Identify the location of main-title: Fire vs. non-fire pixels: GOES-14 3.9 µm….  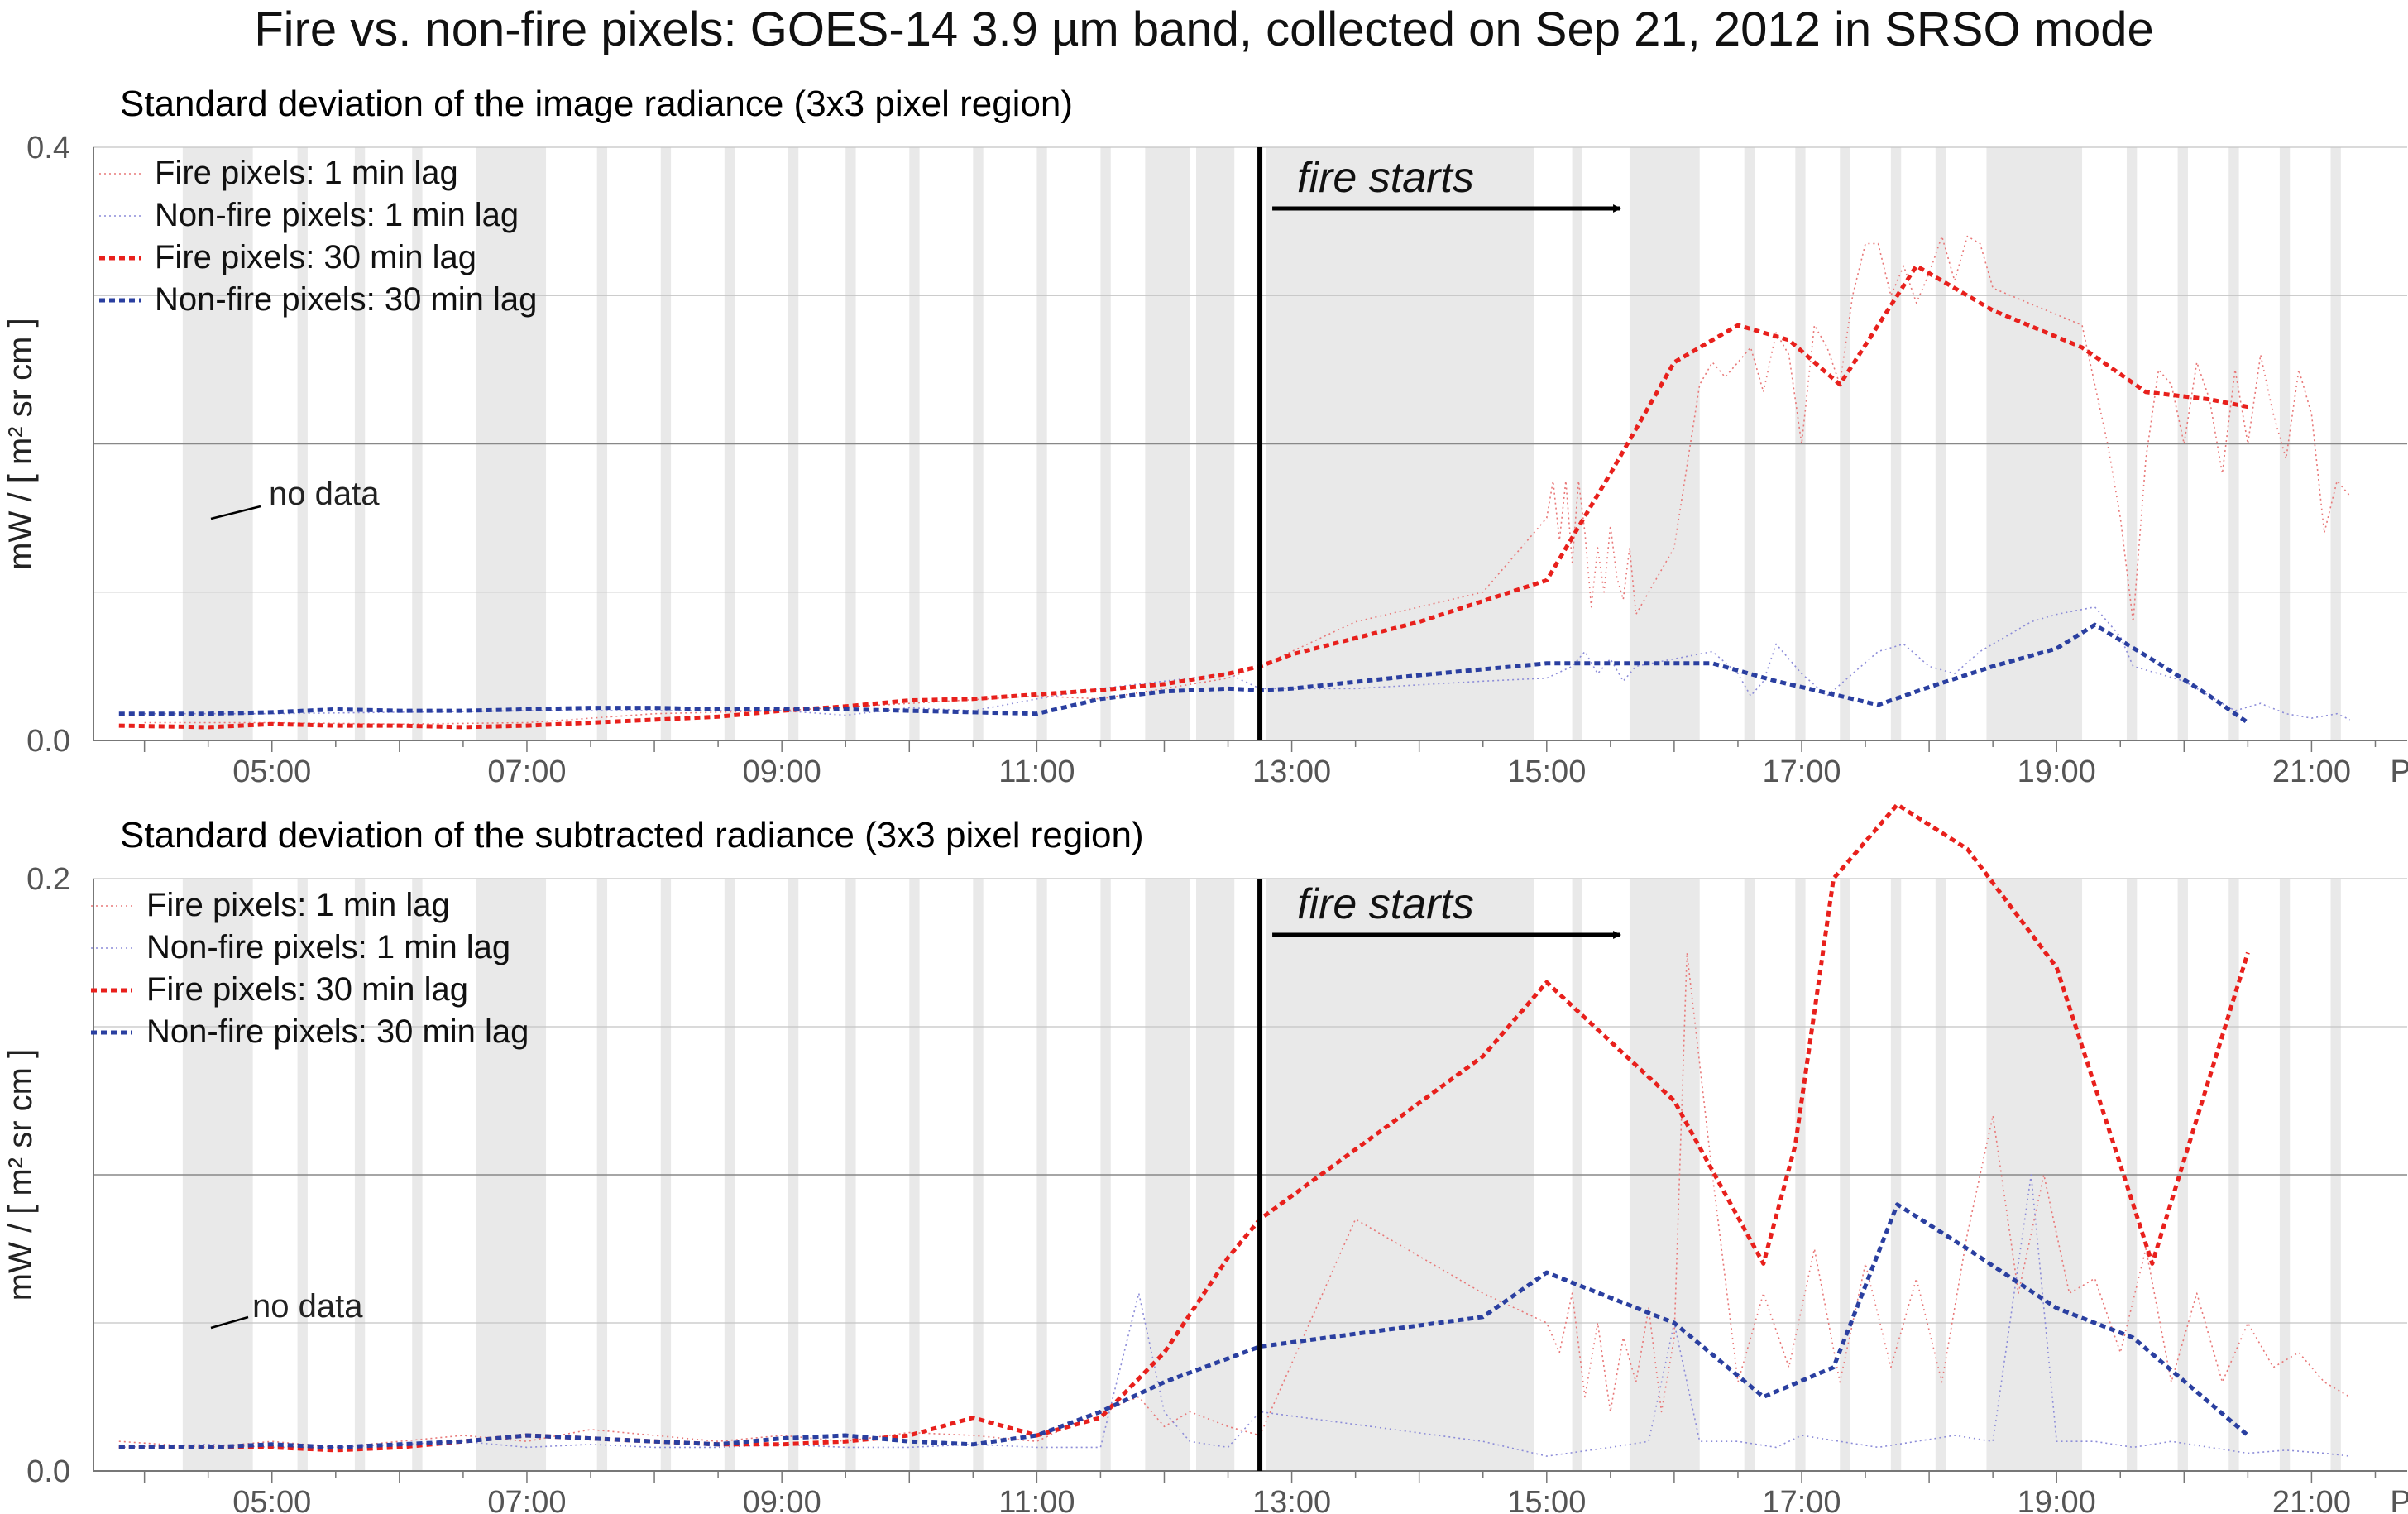
(1204, 29).